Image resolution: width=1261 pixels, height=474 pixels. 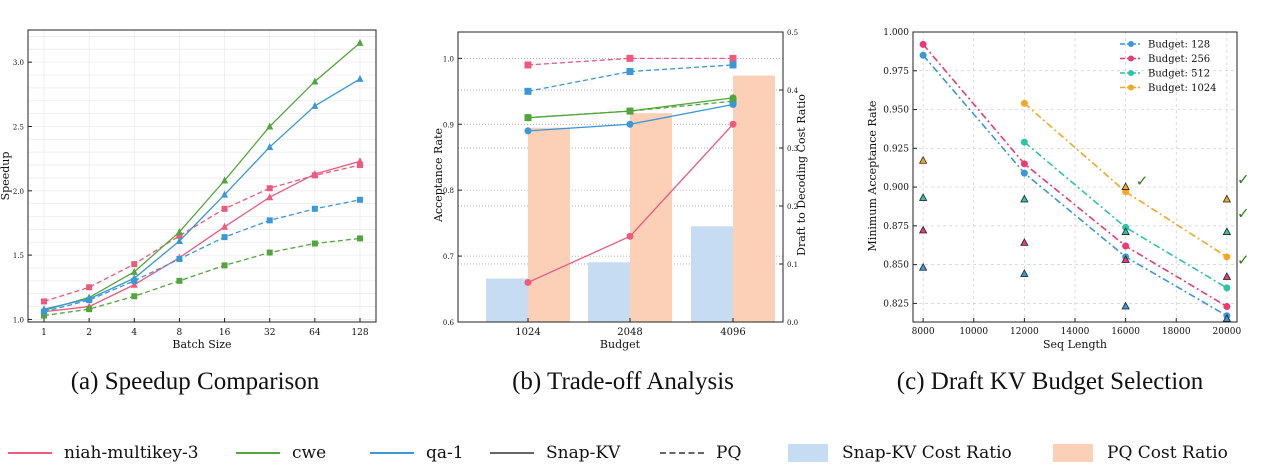 I want to click on series-line-c, so click(x=1125, y=215).